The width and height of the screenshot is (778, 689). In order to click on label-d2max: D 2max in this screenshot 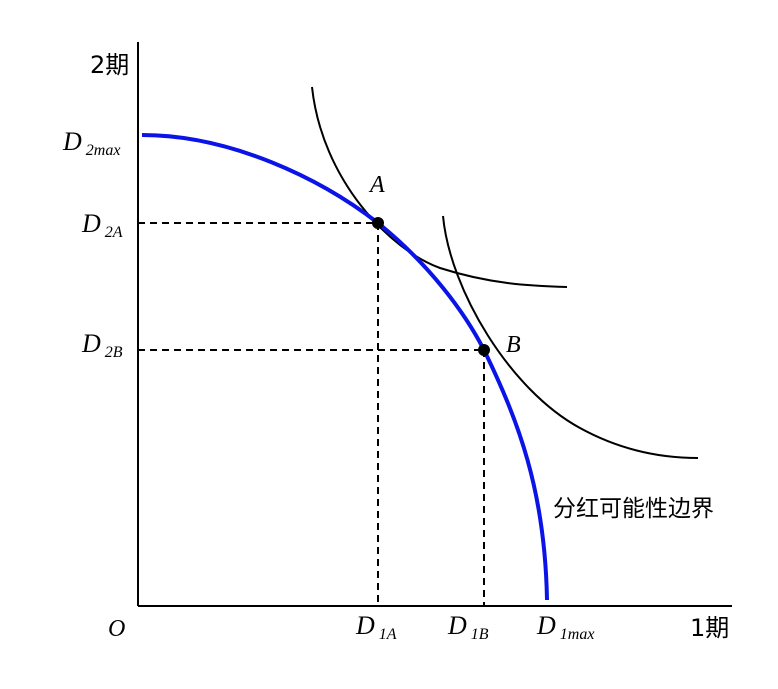, I will do `click(91, 143)`.